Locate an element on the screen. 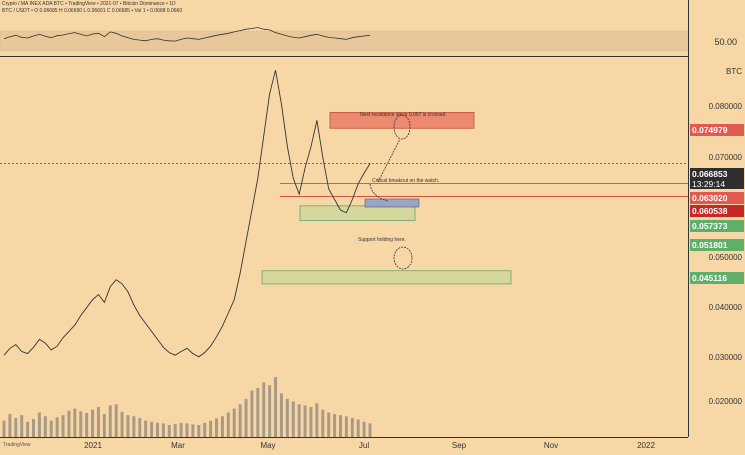  support-2-price-label: 0.051801 is located at coordinates (717, 245).